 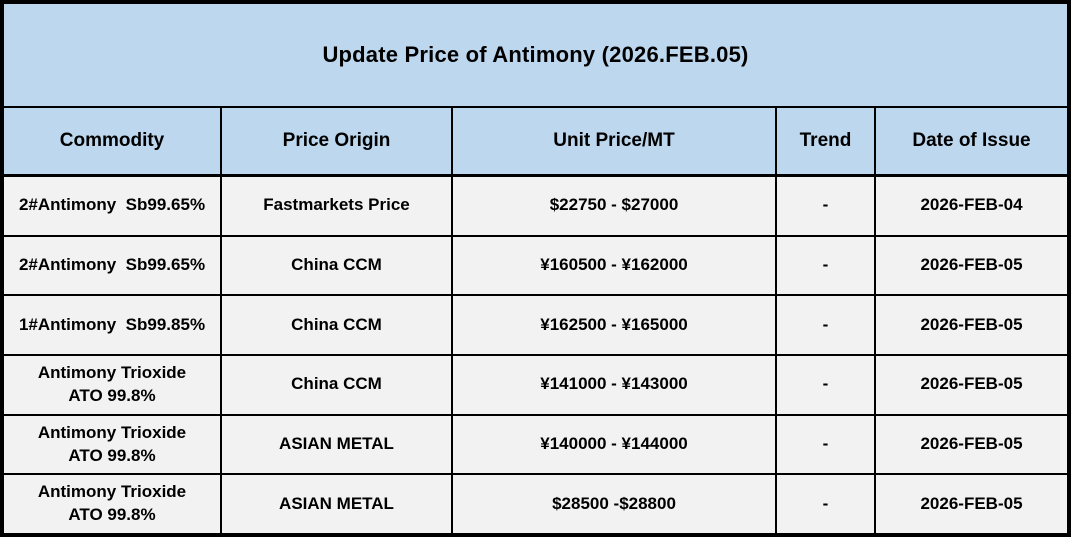 What do you see at coordinates (615, 325) in the screenshot?
I see `unit-price-cell: ¥162500 - ¥165000` at bounding box center [615, 325].